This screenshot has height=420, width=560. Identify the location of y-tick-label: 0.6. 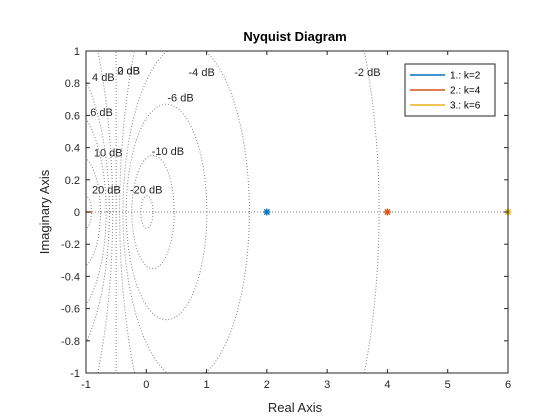
(72, 116).